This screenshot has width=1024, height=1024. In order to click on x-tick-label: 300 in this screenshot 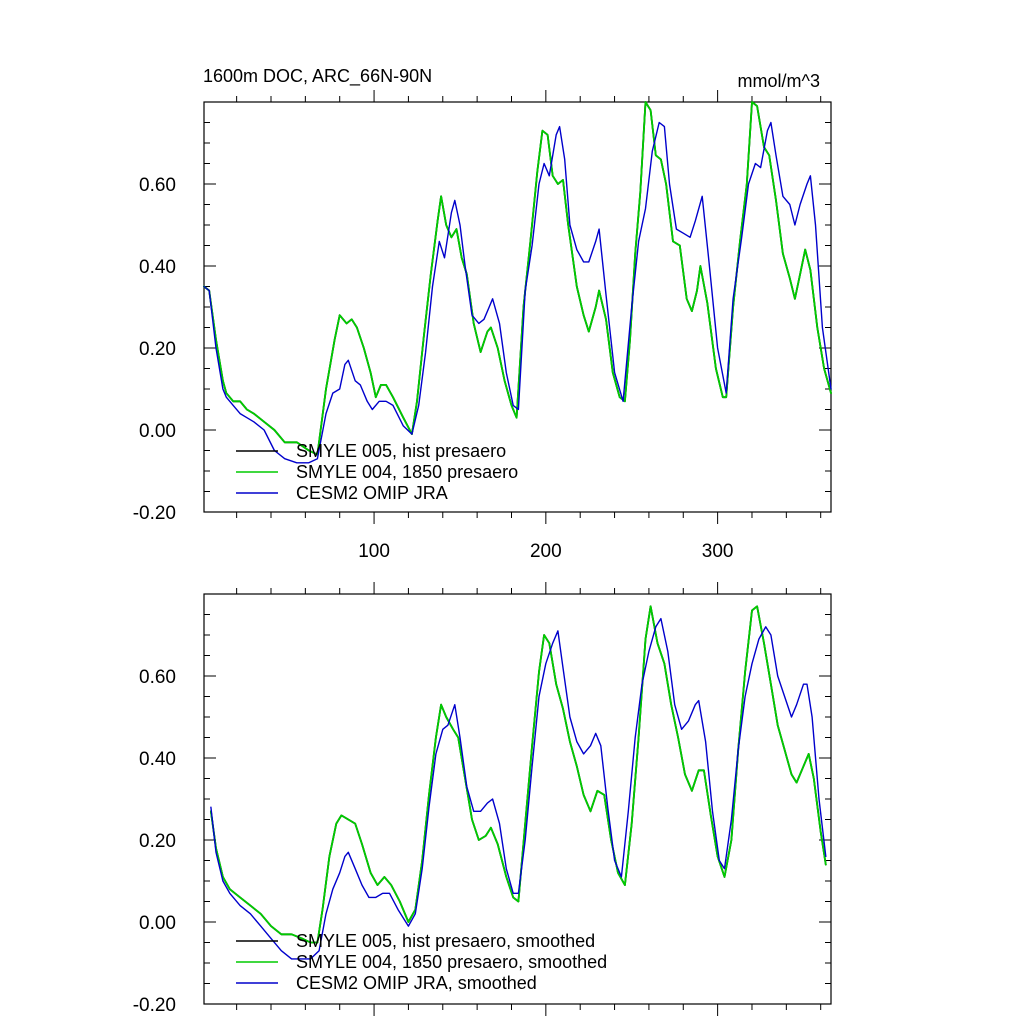, I will do `click(718, 551)`.